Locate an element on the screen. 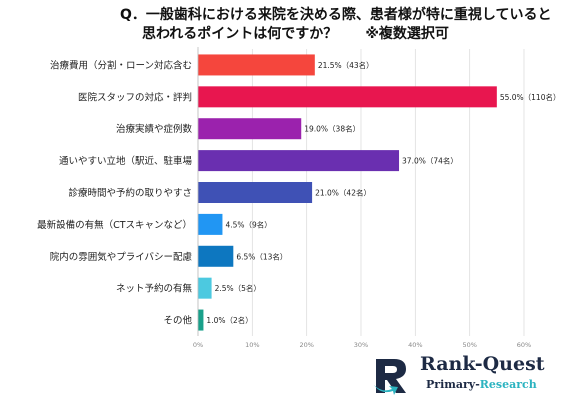 The height and width of the screenshot is (400, 562). value-label: 55.0%（110名） is located at coordinates (530, 97).